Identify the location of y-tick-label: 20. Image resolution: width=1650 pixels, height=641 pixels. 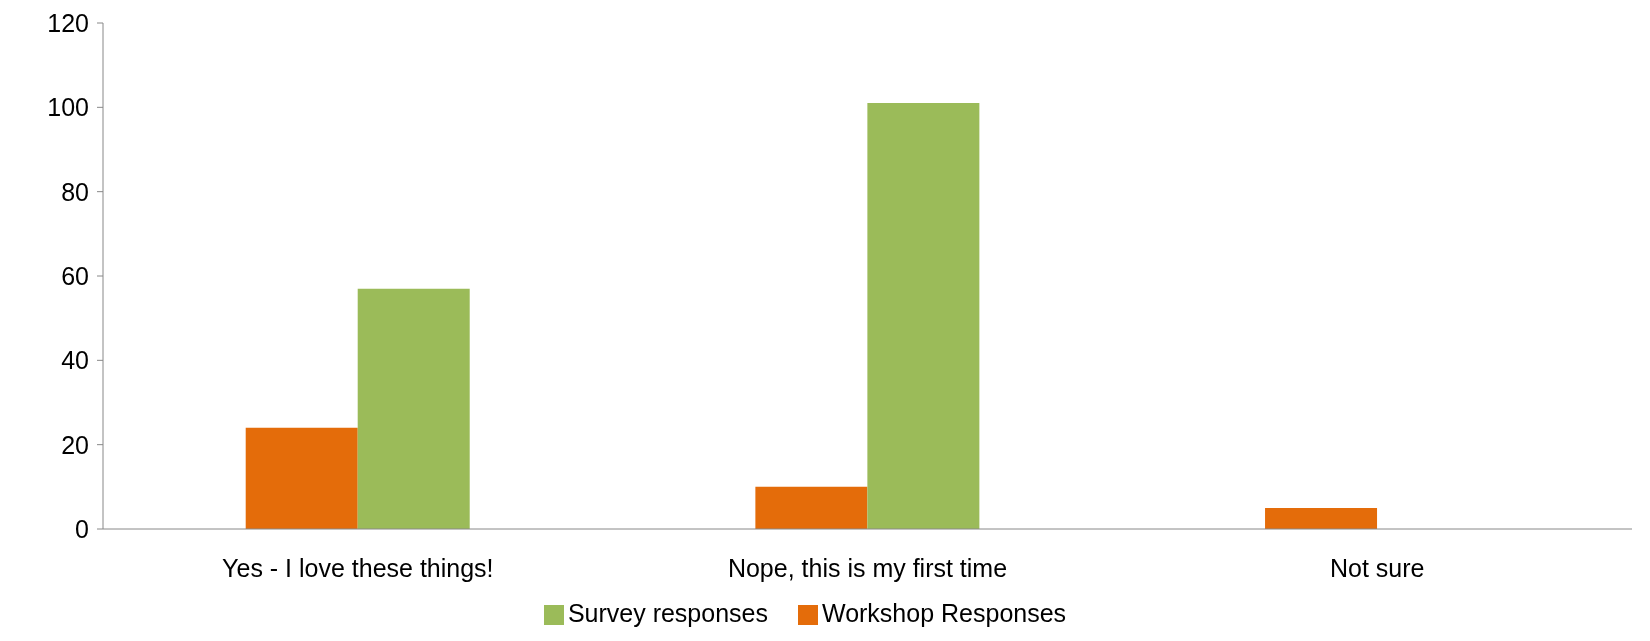
(75, 444).